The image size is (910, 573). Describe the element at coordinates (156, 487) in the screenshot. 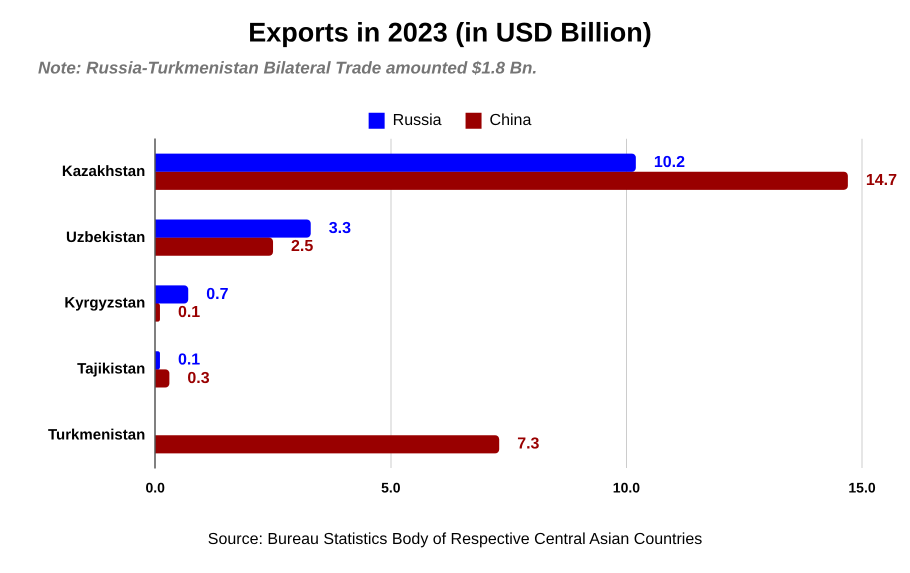

I see `x-tick-label: 0.0` at that location.